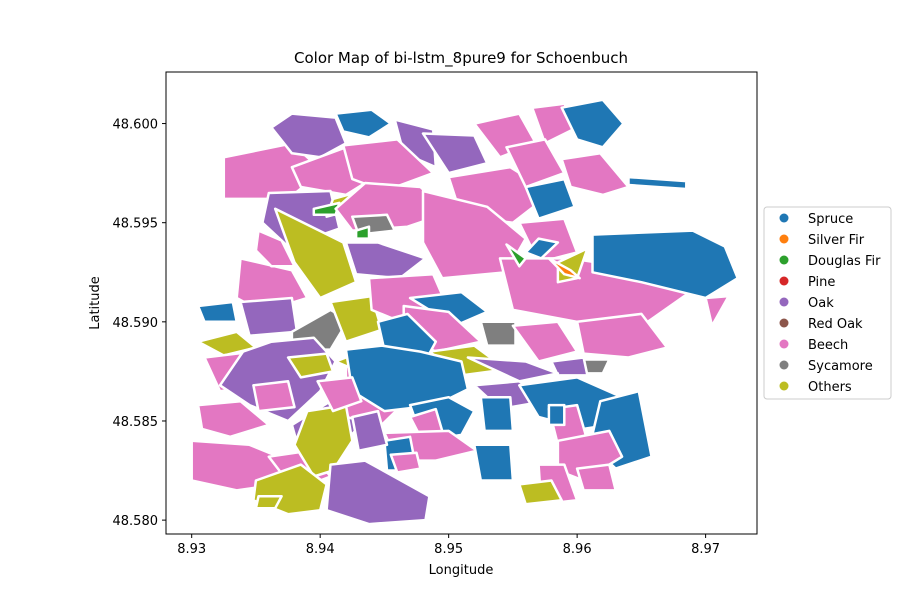  Describe the element at coordinates (840, 366) in the screenshot. I see `legend-label: Sycamore` at that location.